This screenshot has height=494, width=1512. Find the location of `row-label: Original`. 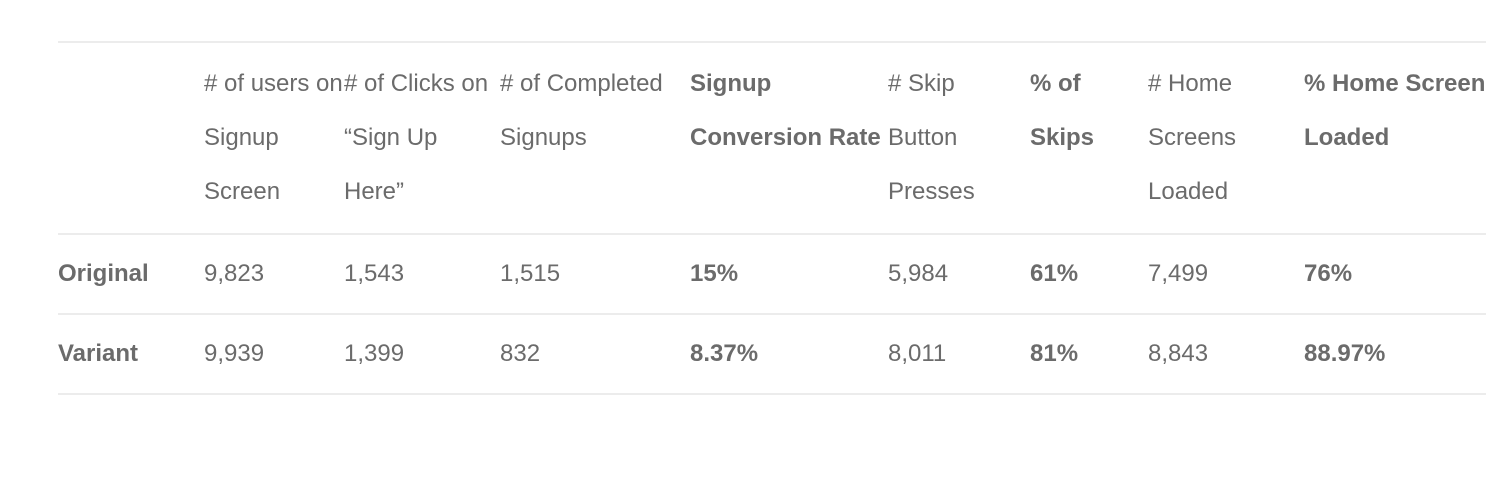

row-label: Original is located at coordinates (103, 273).